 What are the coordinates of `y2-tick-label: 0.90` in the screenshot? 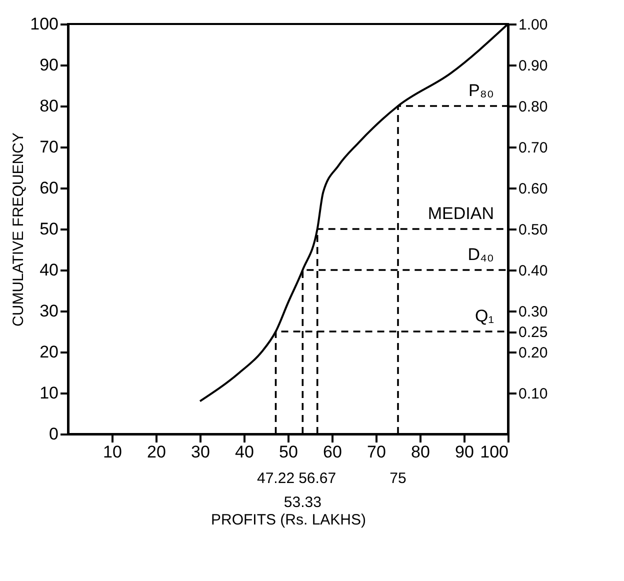 It's located at (533, 66).